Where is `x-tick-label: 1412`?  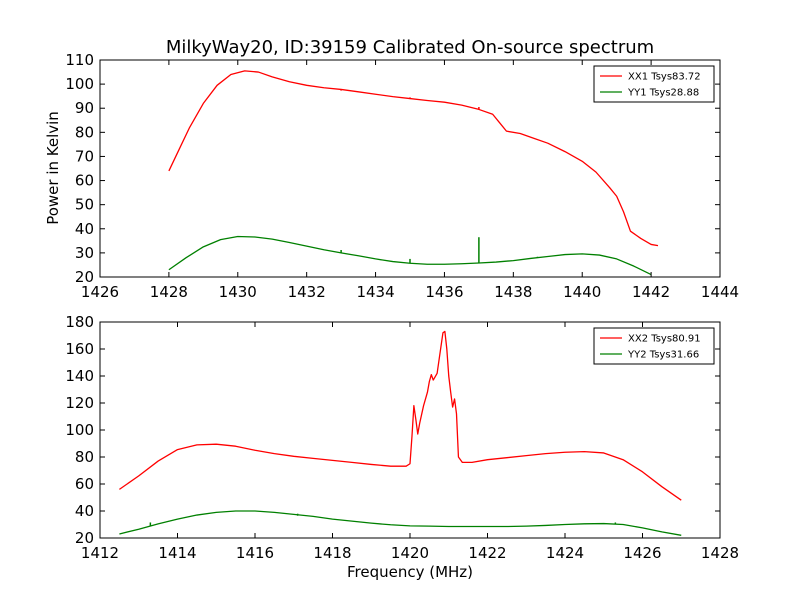
x-tick-label: 1412 is located at coordinates (100, 553).